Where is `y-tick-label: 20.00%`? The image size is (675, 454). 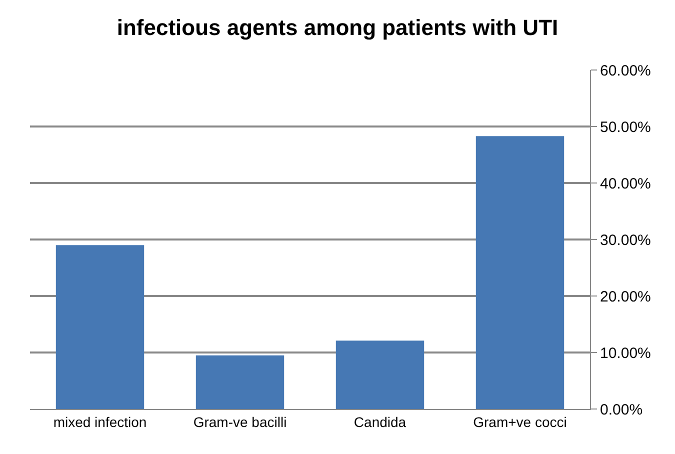
y-tick-label: 20.00% is located at coordinates (625, 297).